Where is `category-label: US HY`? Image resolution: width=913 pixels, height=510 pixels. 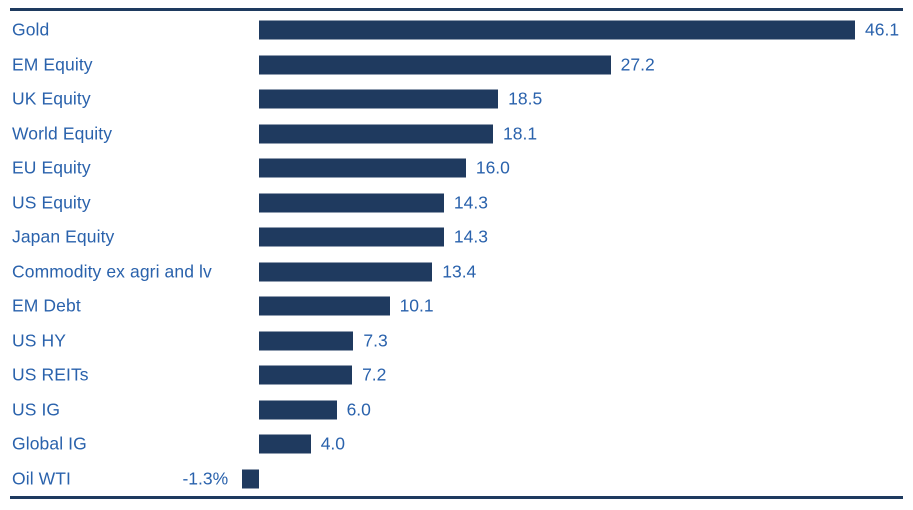
category-label: US HY is located at coordinates (39, 340).